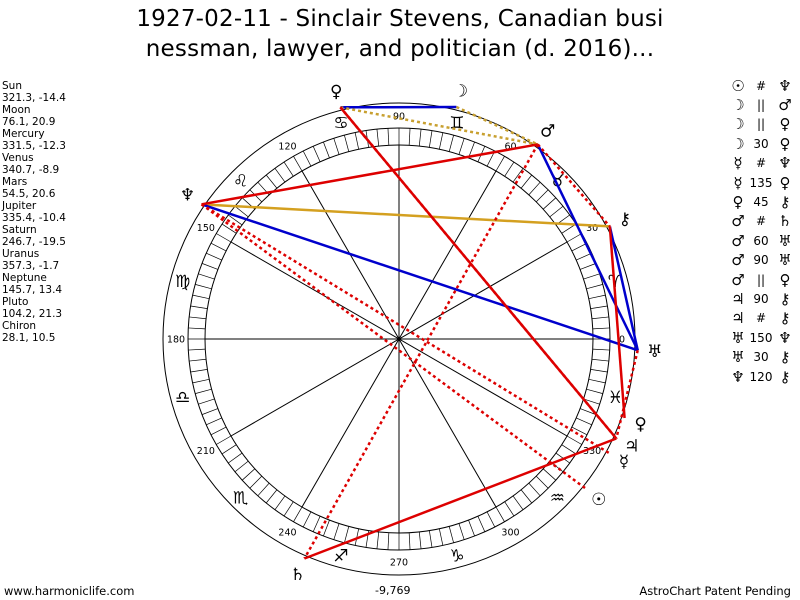  I want to click on aspect-row: ♂ || ♀, so click(764, 279).